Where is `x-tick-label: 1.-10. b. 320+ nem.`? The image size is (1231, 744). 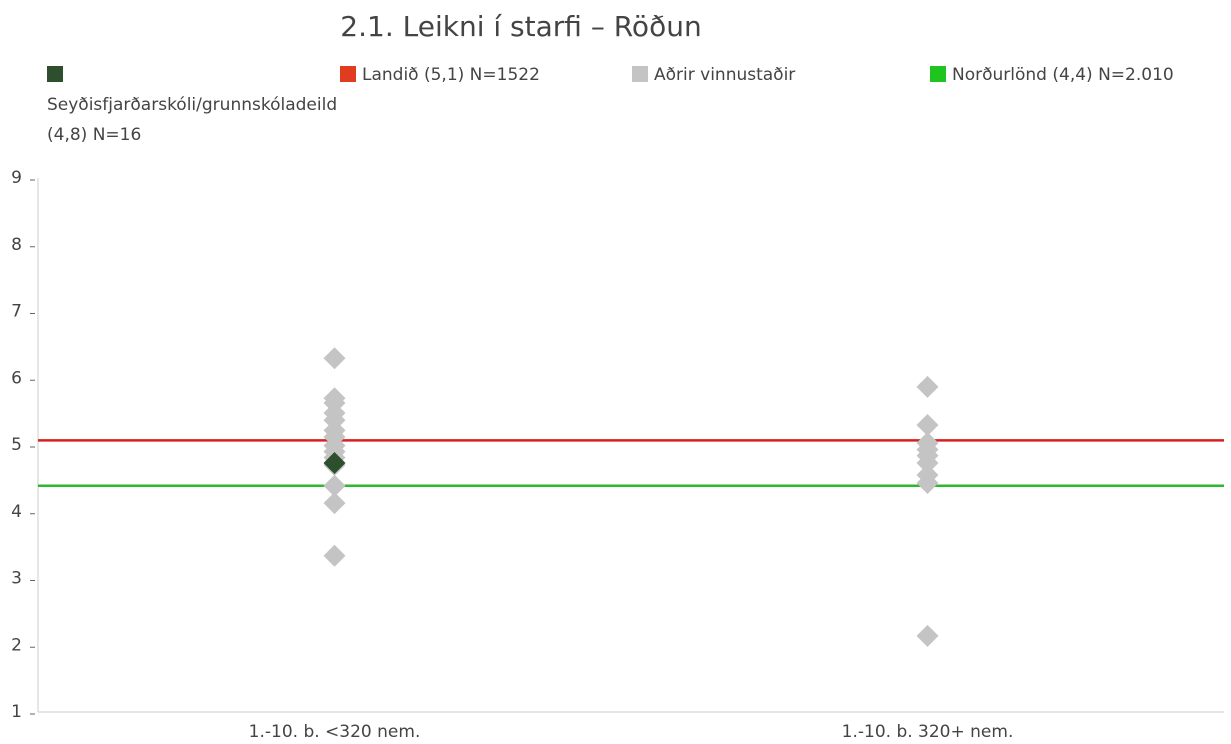
x-tick-label: 1.-10. b. 320+ nem. is located at coordinates (928, 732).